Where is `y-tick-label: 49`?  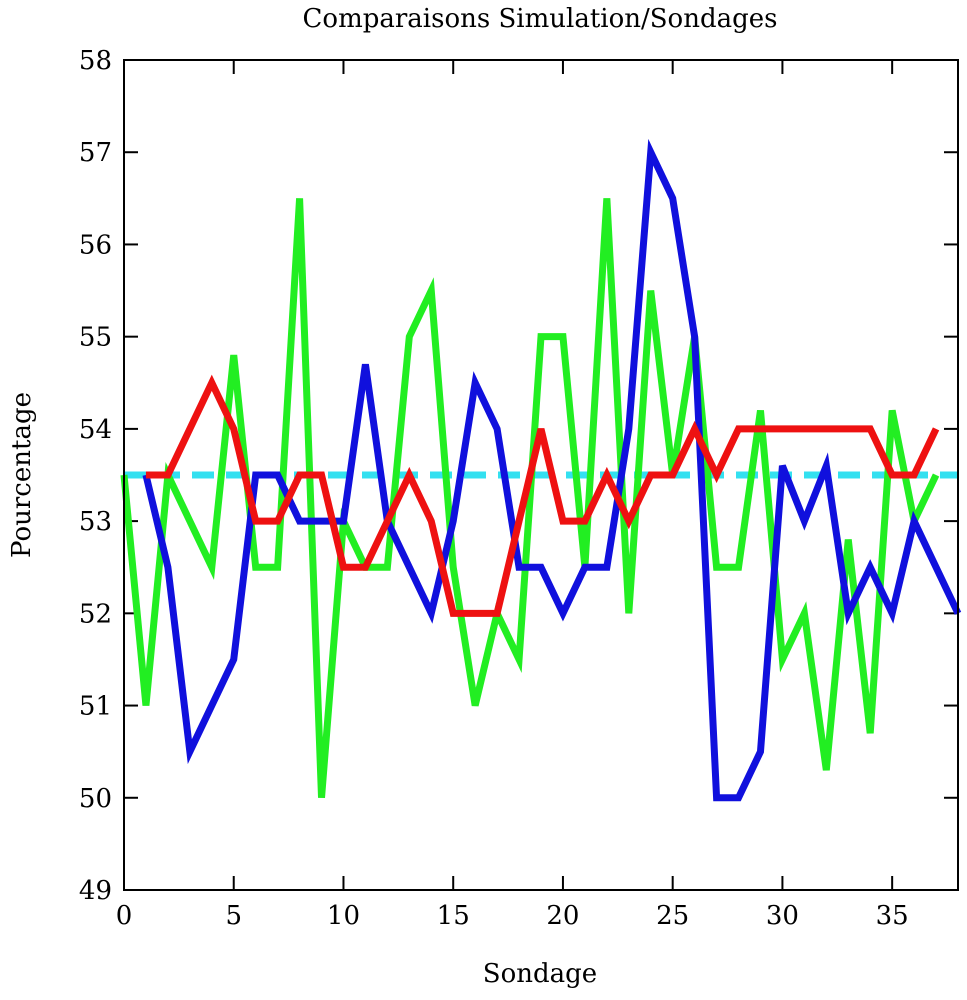 y-tick-label: 49 is located at coordinates (95, 891).